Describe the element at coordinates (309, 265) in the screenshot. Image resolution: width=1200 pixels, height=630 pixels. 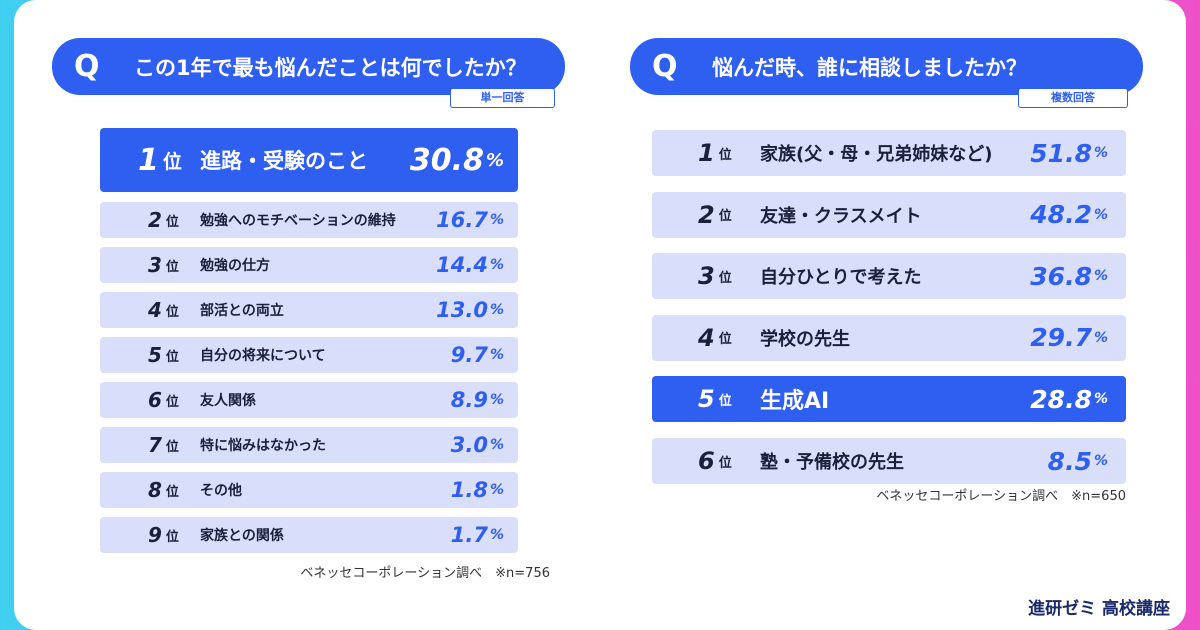
I see `ranking-row: 3 位 勉強の仕方 14.4%` at that location.